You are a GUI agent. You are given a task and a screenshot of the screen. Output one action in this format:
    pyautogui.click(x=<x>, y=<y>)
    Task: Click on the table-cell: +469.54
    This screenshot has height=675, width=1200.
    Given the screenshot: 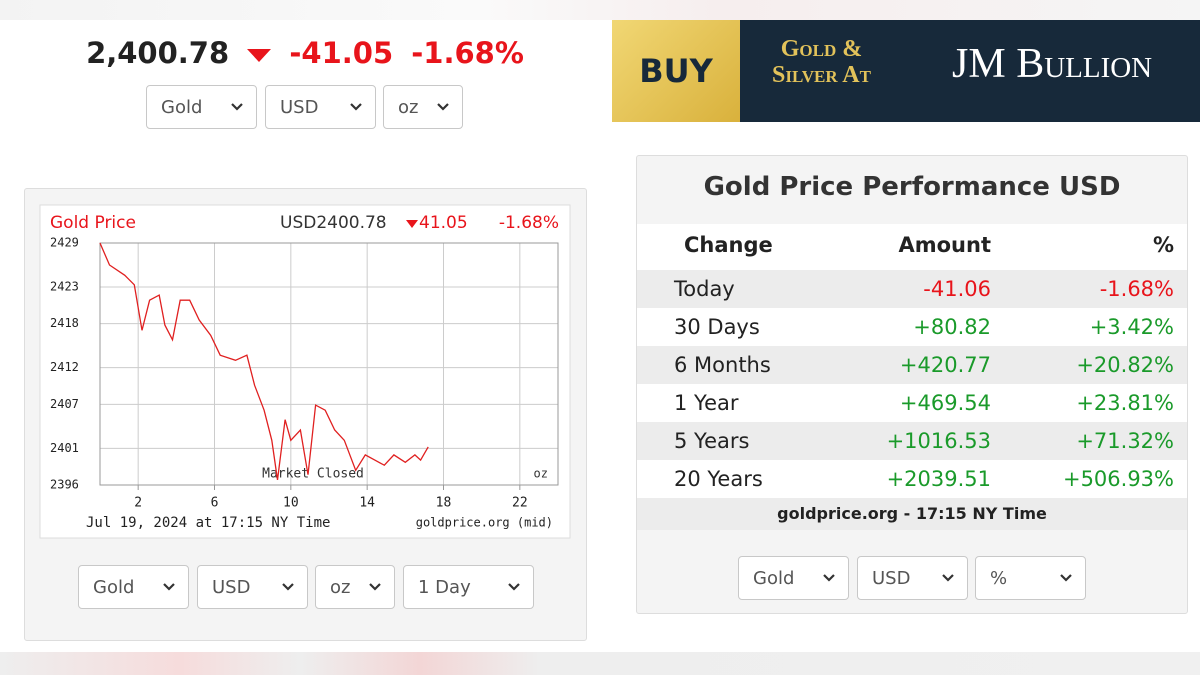 What is the action you would take?
    pyautogui.click(x=945, y=403)
    